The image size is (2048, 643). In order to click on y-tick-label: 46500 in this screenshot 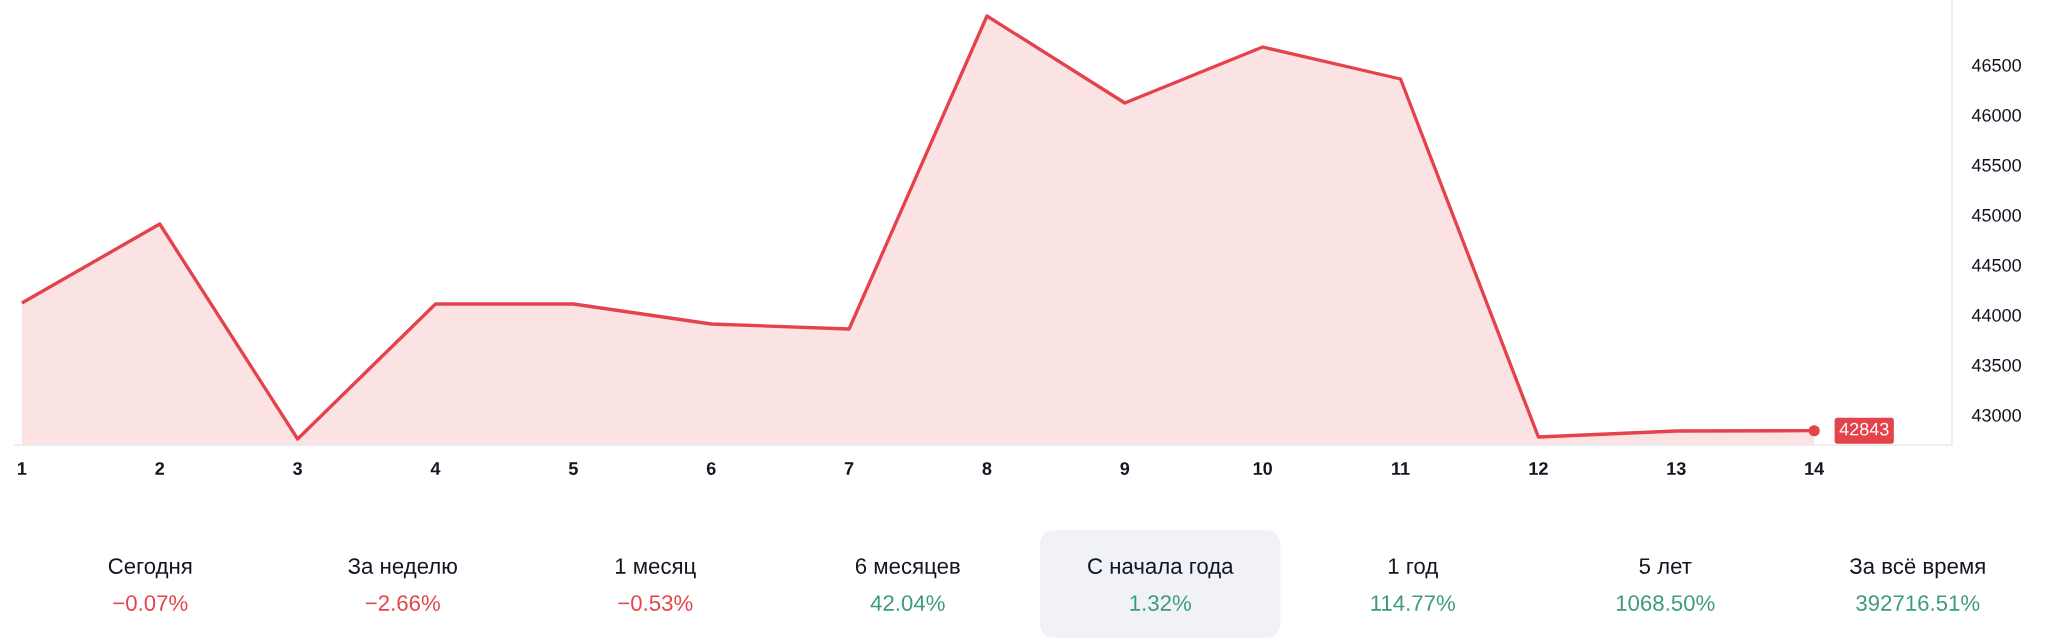, I will do `click(1996, 65)`.